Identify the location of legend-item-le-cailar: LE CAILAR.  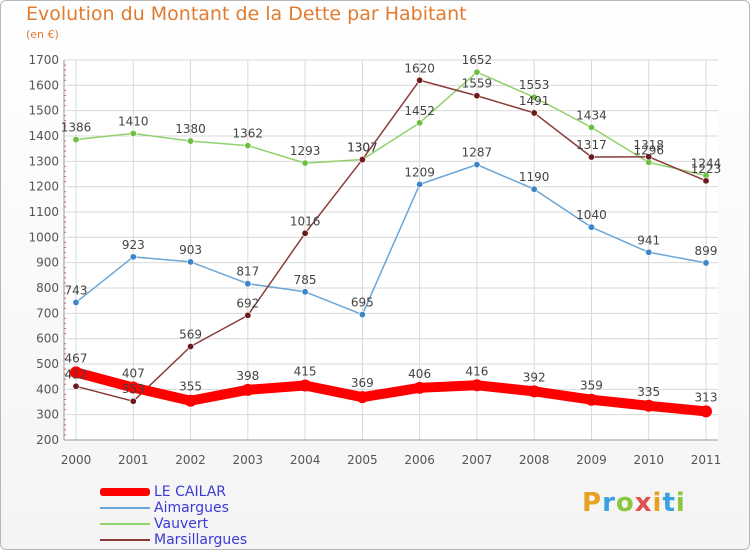
(173, 492).